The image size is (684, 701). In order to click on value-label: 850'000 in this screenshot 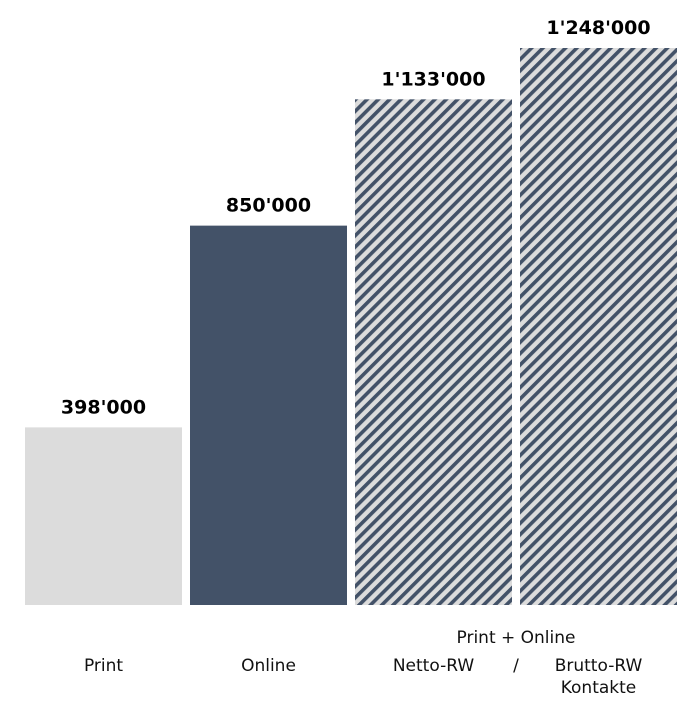, I will do `click(268, 206)`.